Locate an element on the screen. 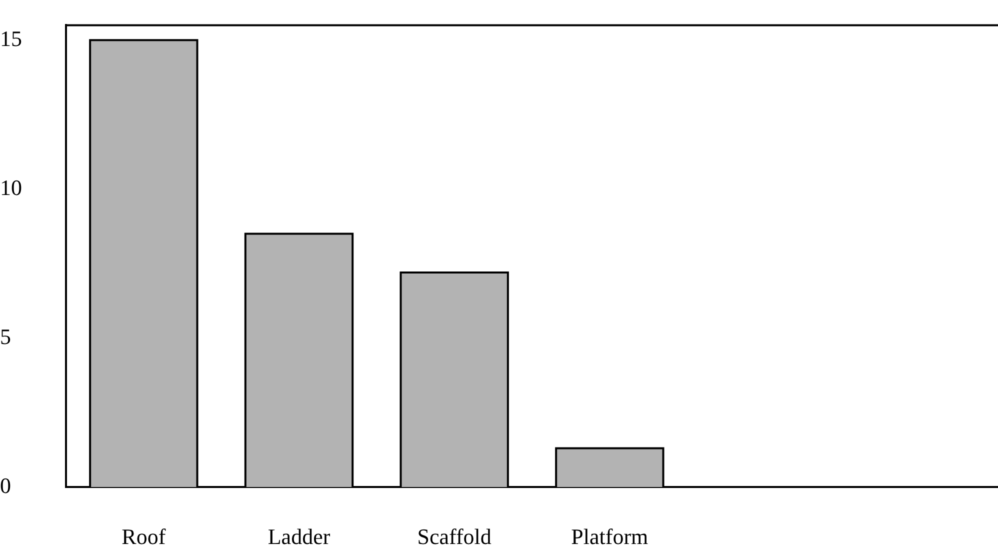 Image resolution: width=998 pixels, height=552 pixels. x-tick-label: Roof is located at coordinates (144, 536).